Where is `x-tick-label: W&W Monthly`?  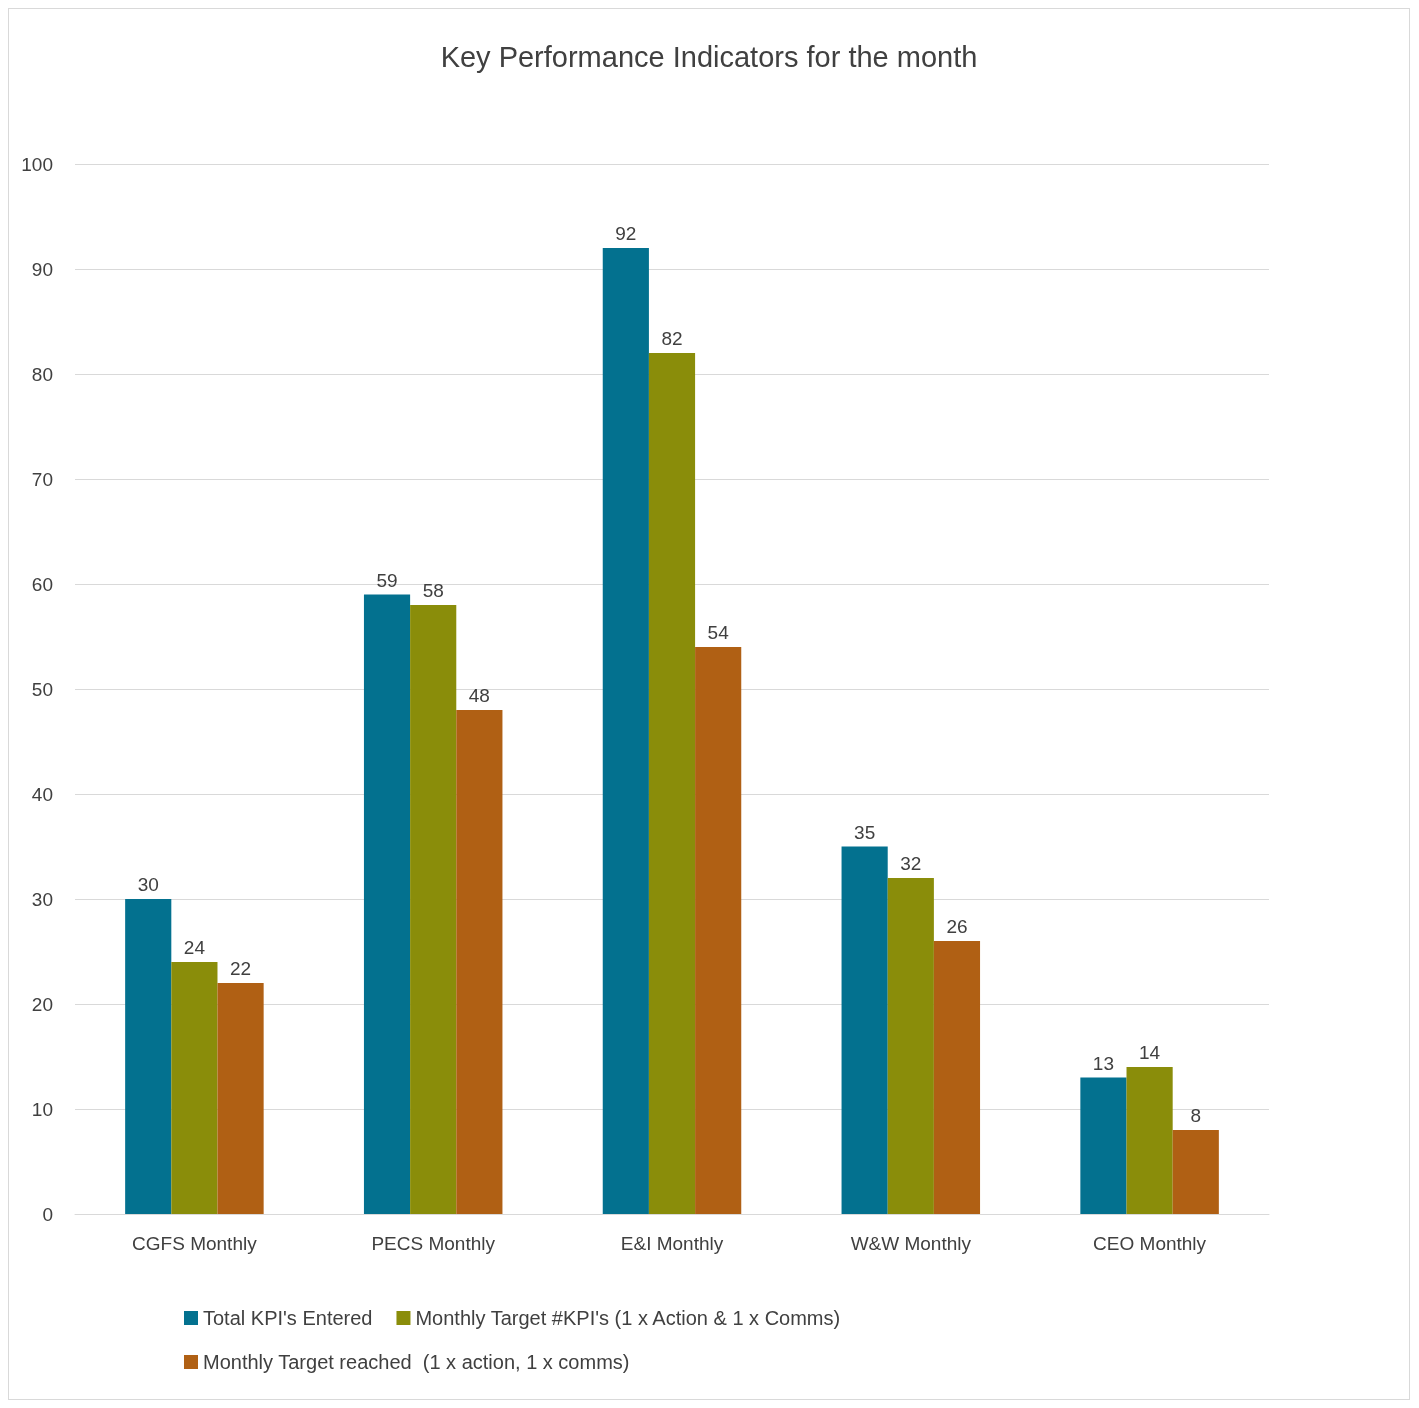
x-tick-label: W&W Monthly is located at coordinates (911, 1243).